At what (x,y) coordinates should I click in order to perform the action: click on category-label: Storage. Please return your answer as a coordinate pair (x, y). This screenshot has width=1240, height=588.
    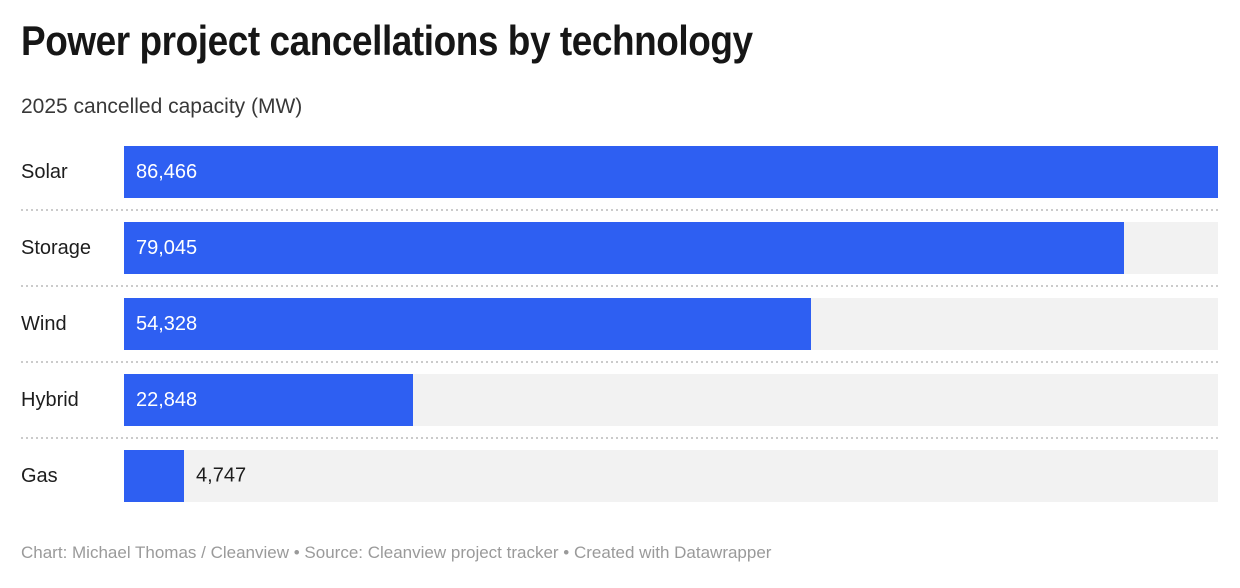
    Looking at the image, I should click on (56, 247).